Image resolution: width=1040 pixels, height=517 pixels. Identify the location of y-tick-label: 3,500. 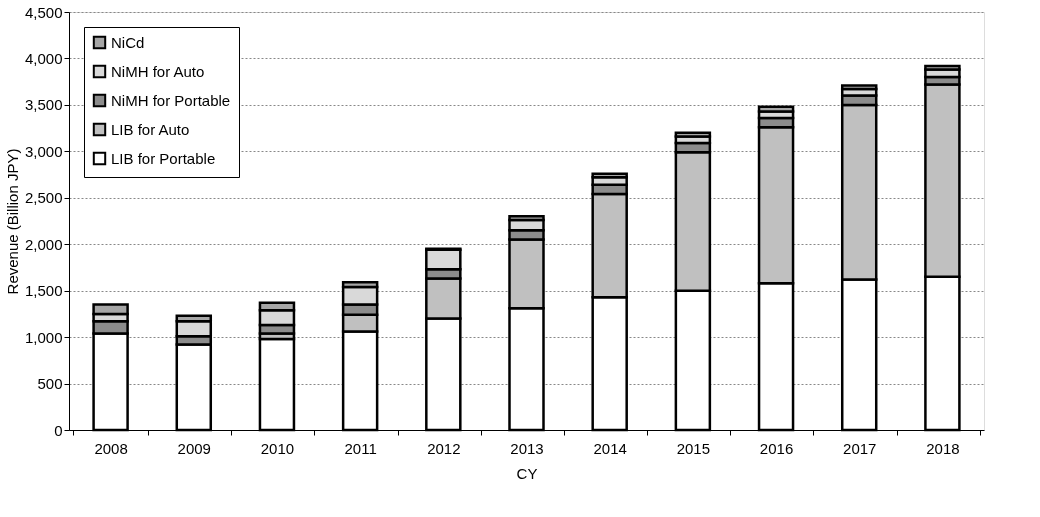
(43, 105).